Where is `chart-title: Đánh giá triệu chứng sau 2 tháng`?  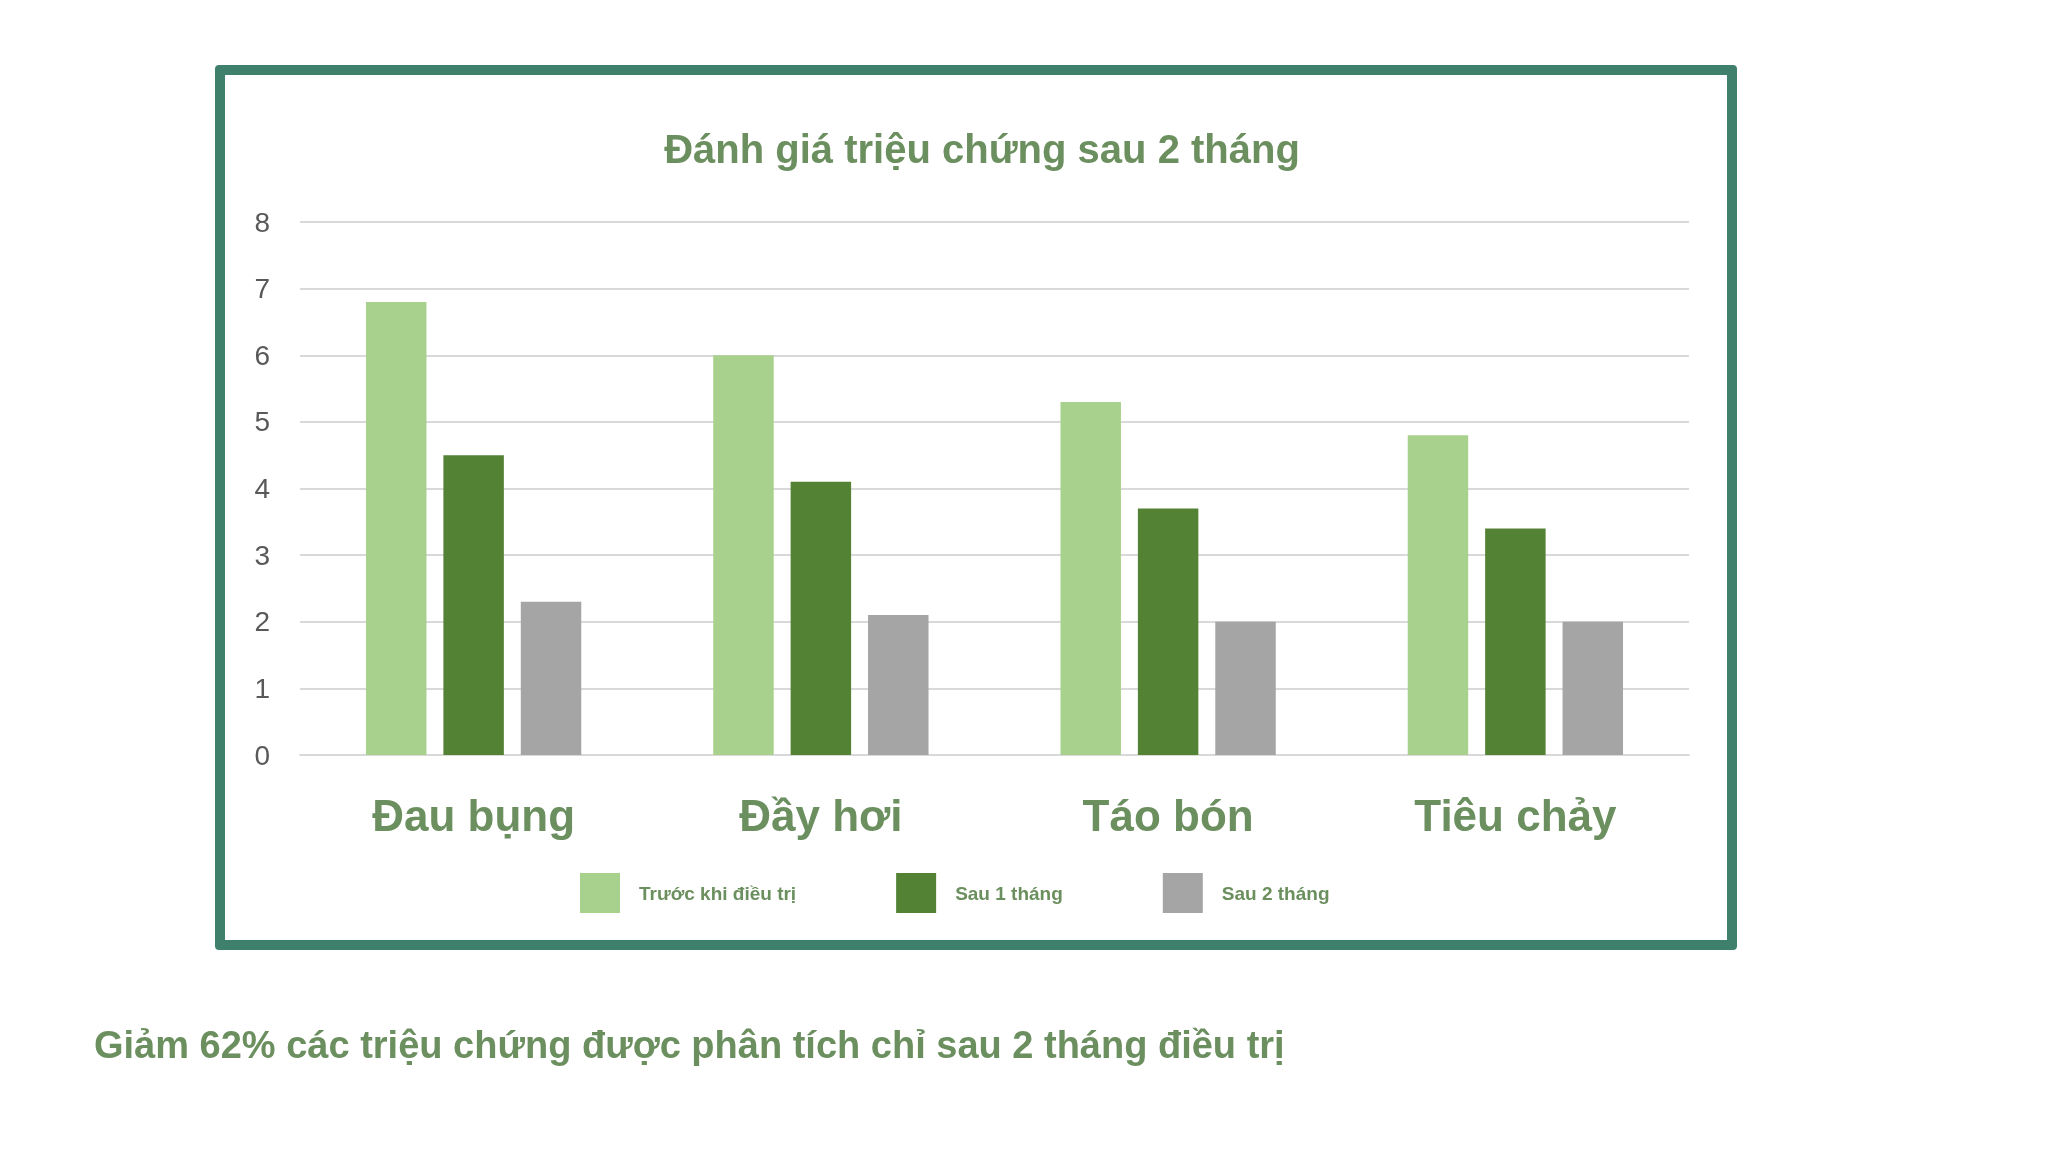 chart-title: Đánh giá triệu chứng sau 2 tháng is located at coordinates (982, 149).